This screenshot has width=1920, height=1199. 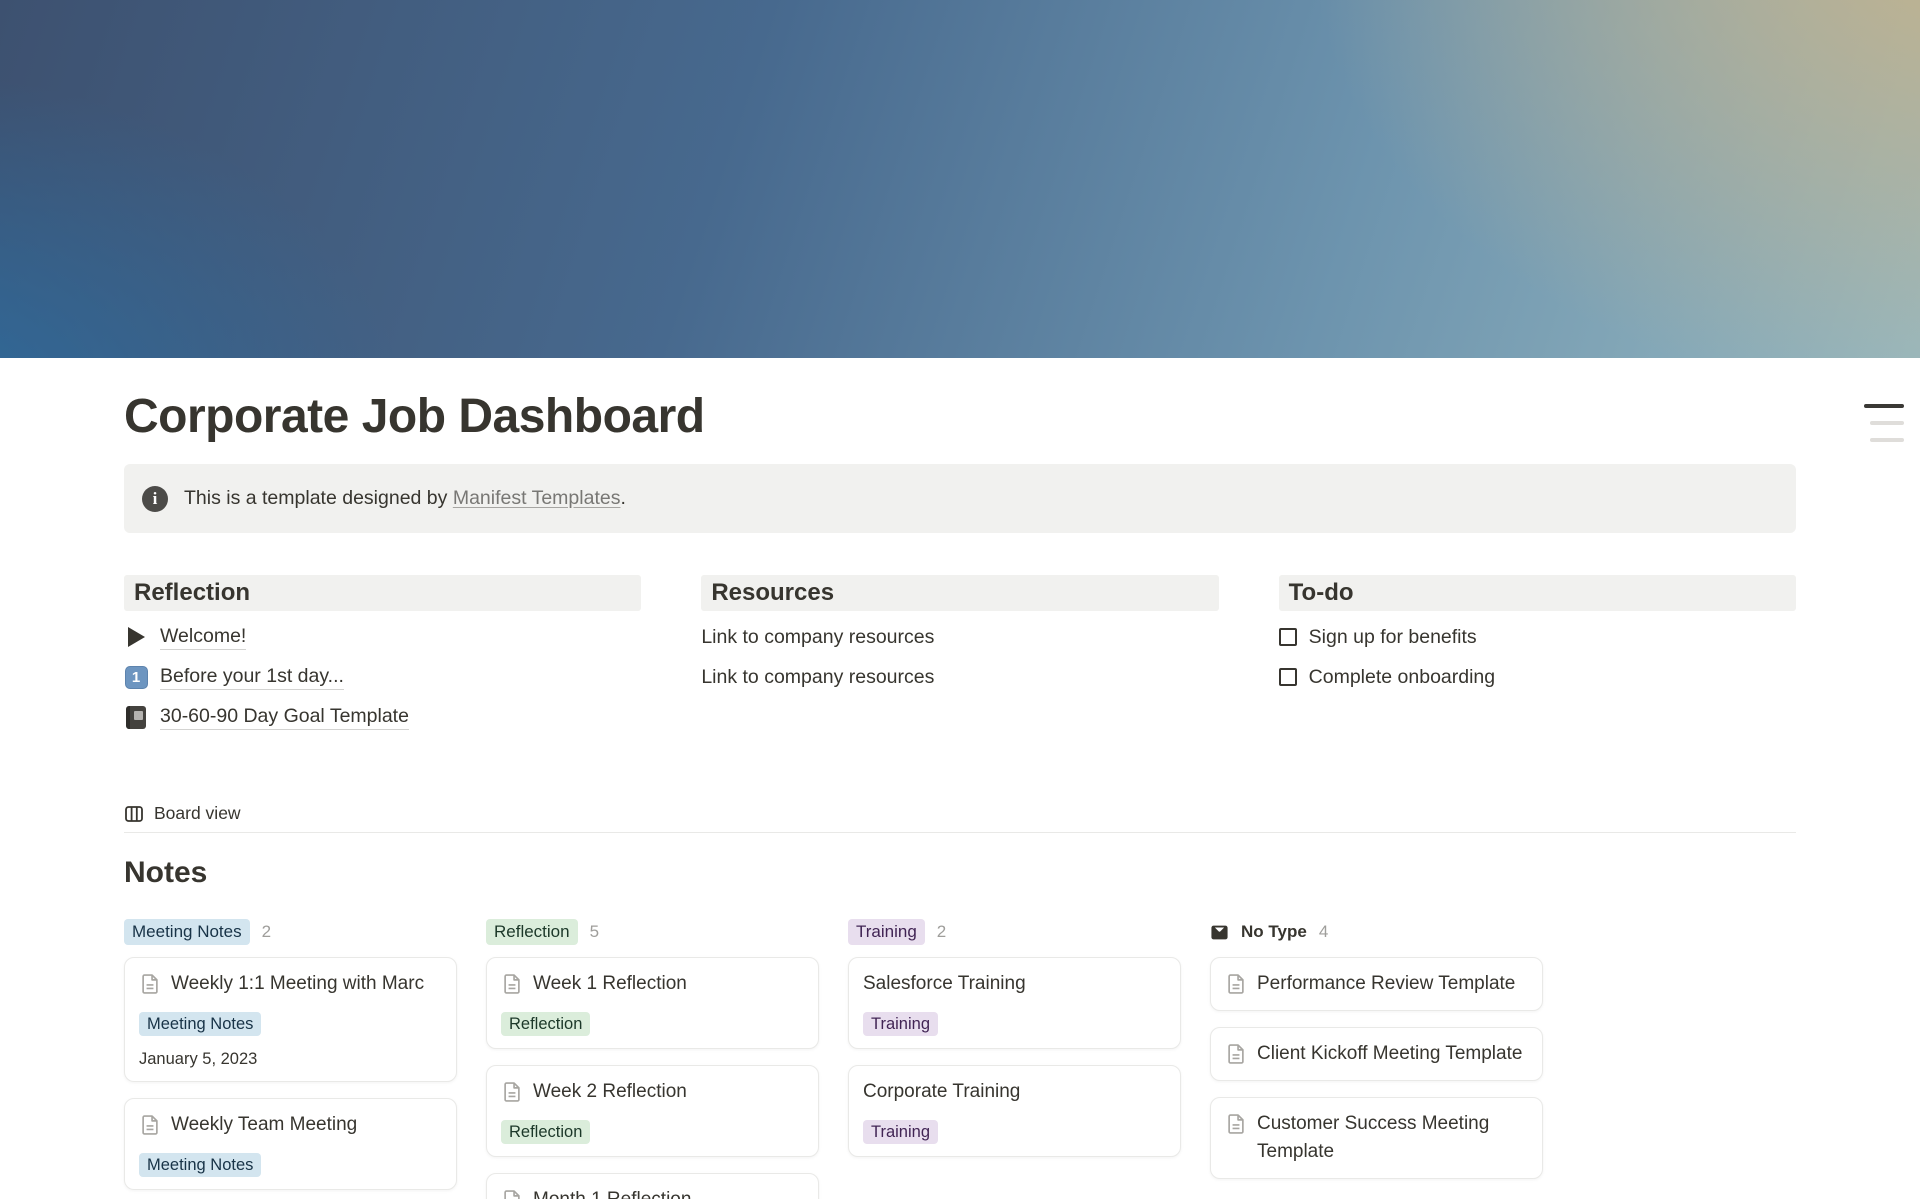 What do you see at coordinates (155, 498) in the screenshot?
I see `info-icon: i` at bounding box center [155, 498].